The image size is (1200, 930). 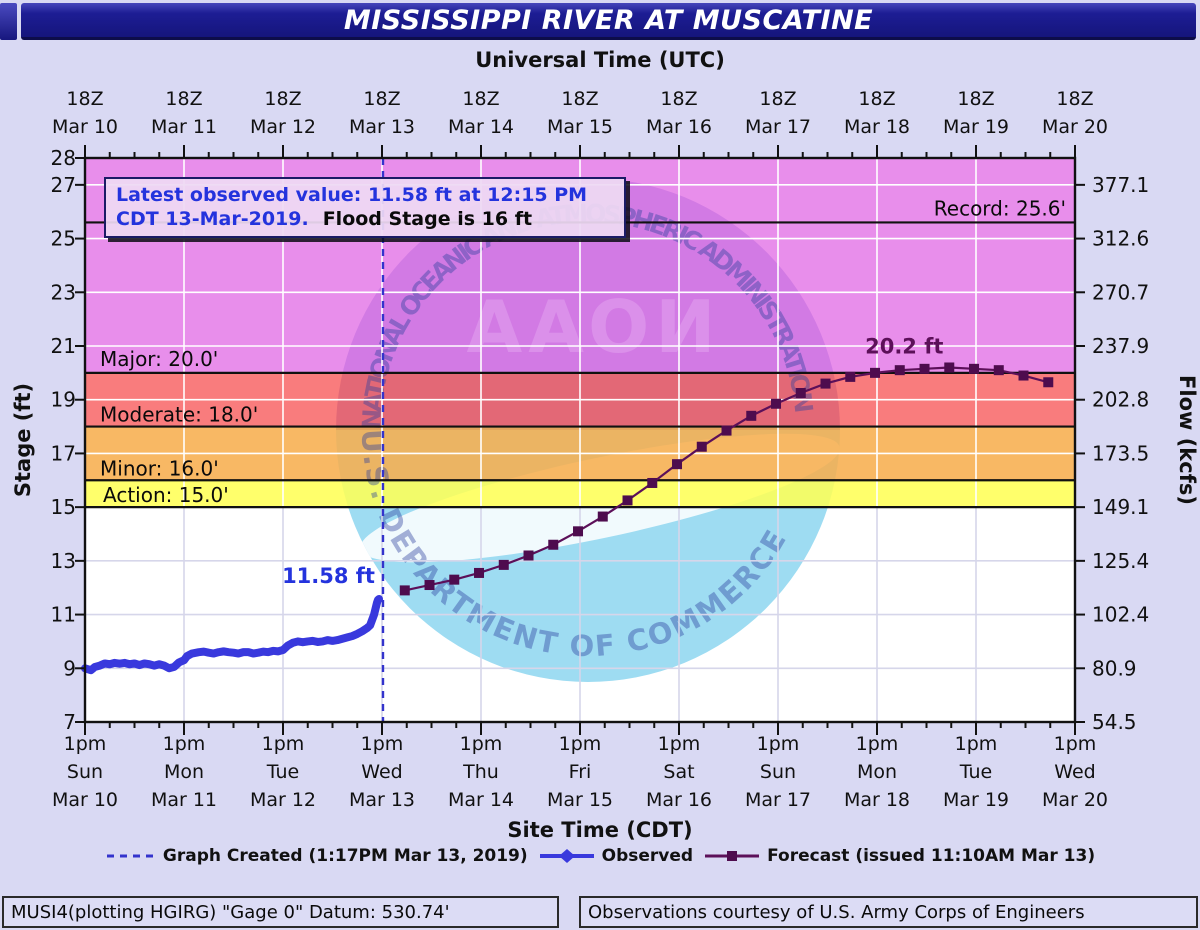 I want to click on bottom-axis-weekday-label: Tue, so click(x=975, y=772).